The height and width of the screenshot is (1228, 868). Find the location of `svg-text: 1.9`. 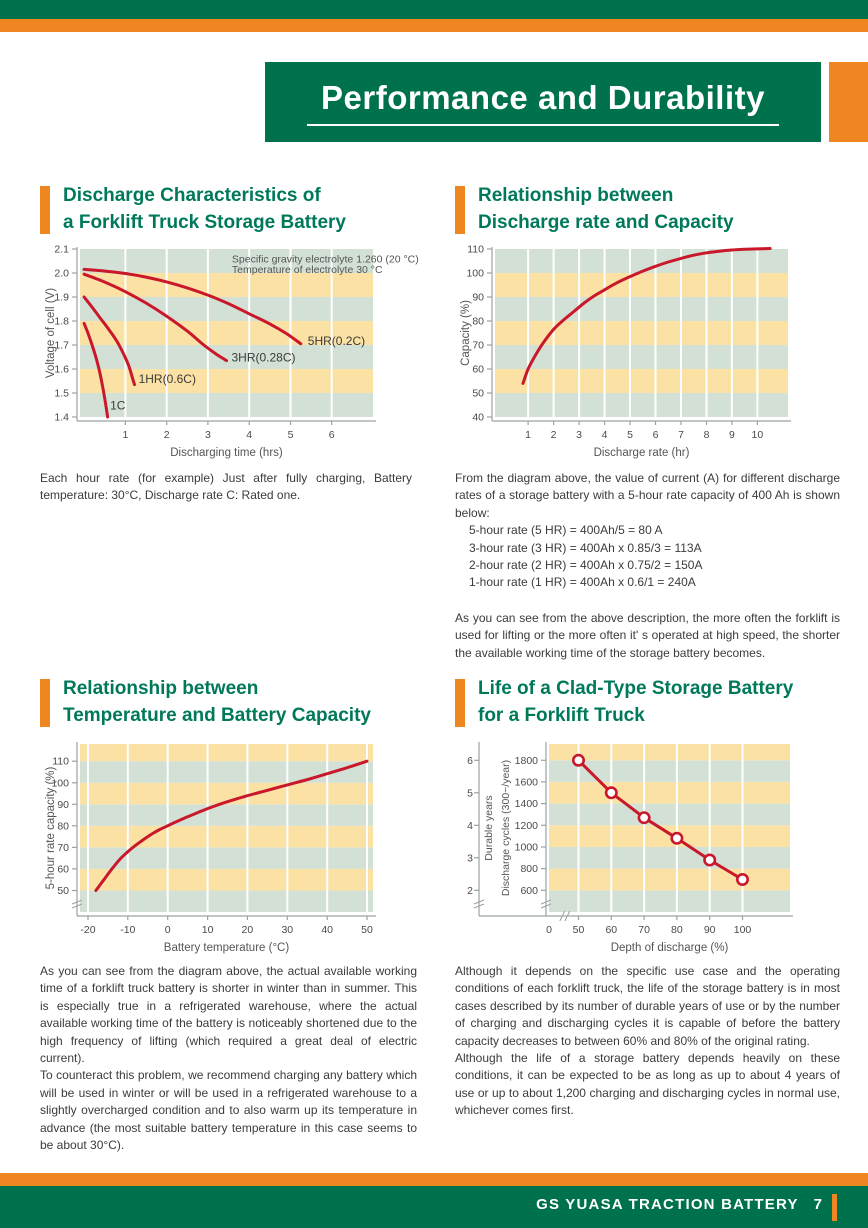

svg-text: 1.9 is located at coordinates (61, 298).